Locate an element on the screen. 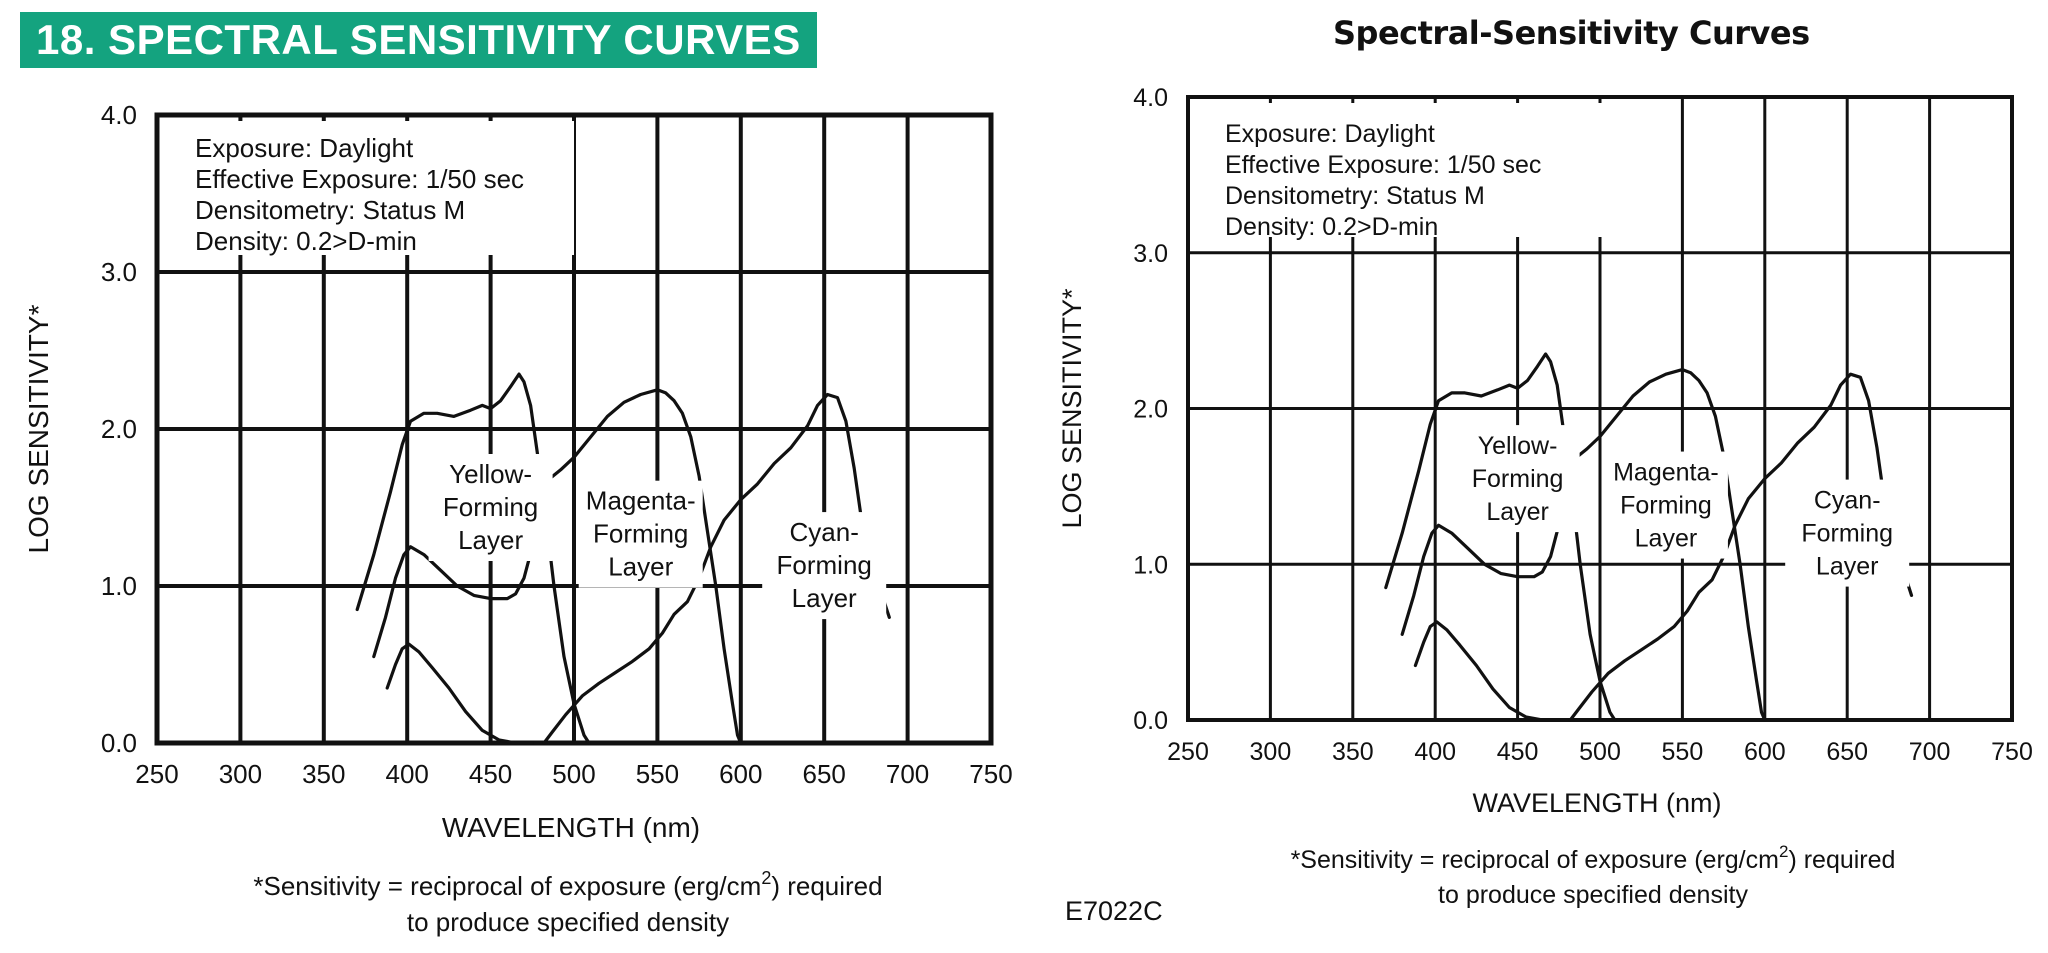 The height and width of the screenshot is (953, 2048). figure-title: Spectral-Sensitivity Curves is located at coordinates (1571, 33).